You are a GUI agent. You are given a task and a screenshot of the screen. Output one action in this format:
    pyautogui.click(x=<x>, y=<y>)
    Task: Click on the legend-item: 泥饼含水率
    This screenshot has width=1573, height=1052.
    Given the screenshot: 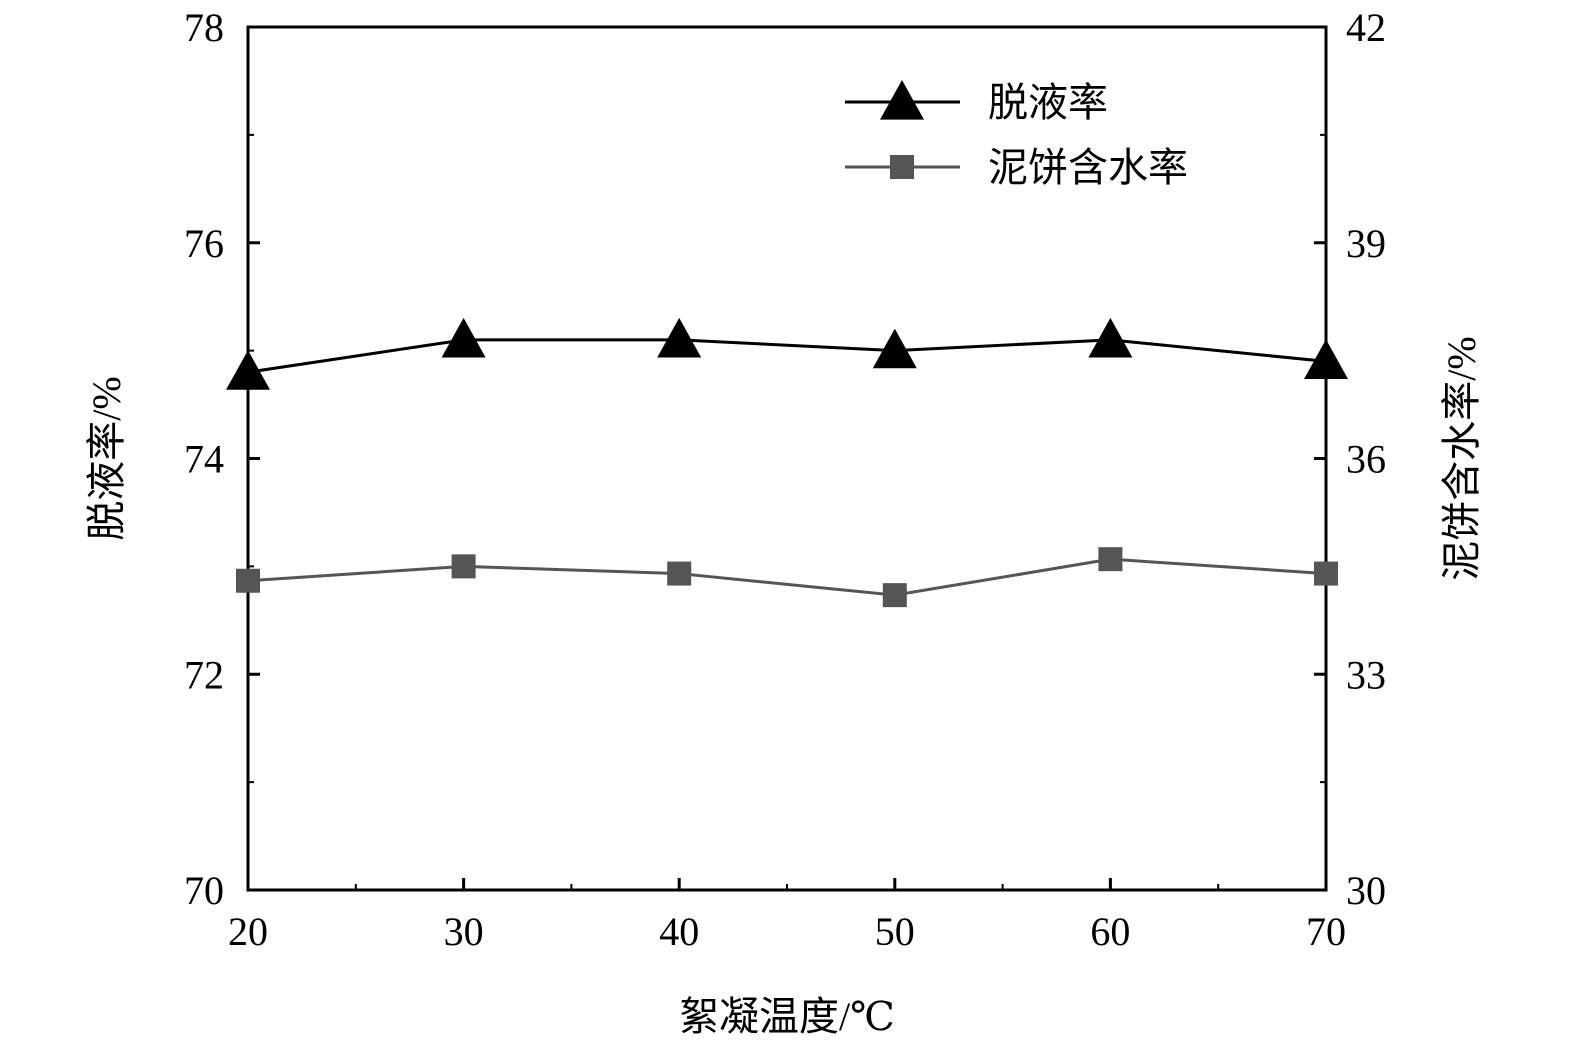 What is the action you would take?
    pyautogui.click(x=1016, y=167)
    